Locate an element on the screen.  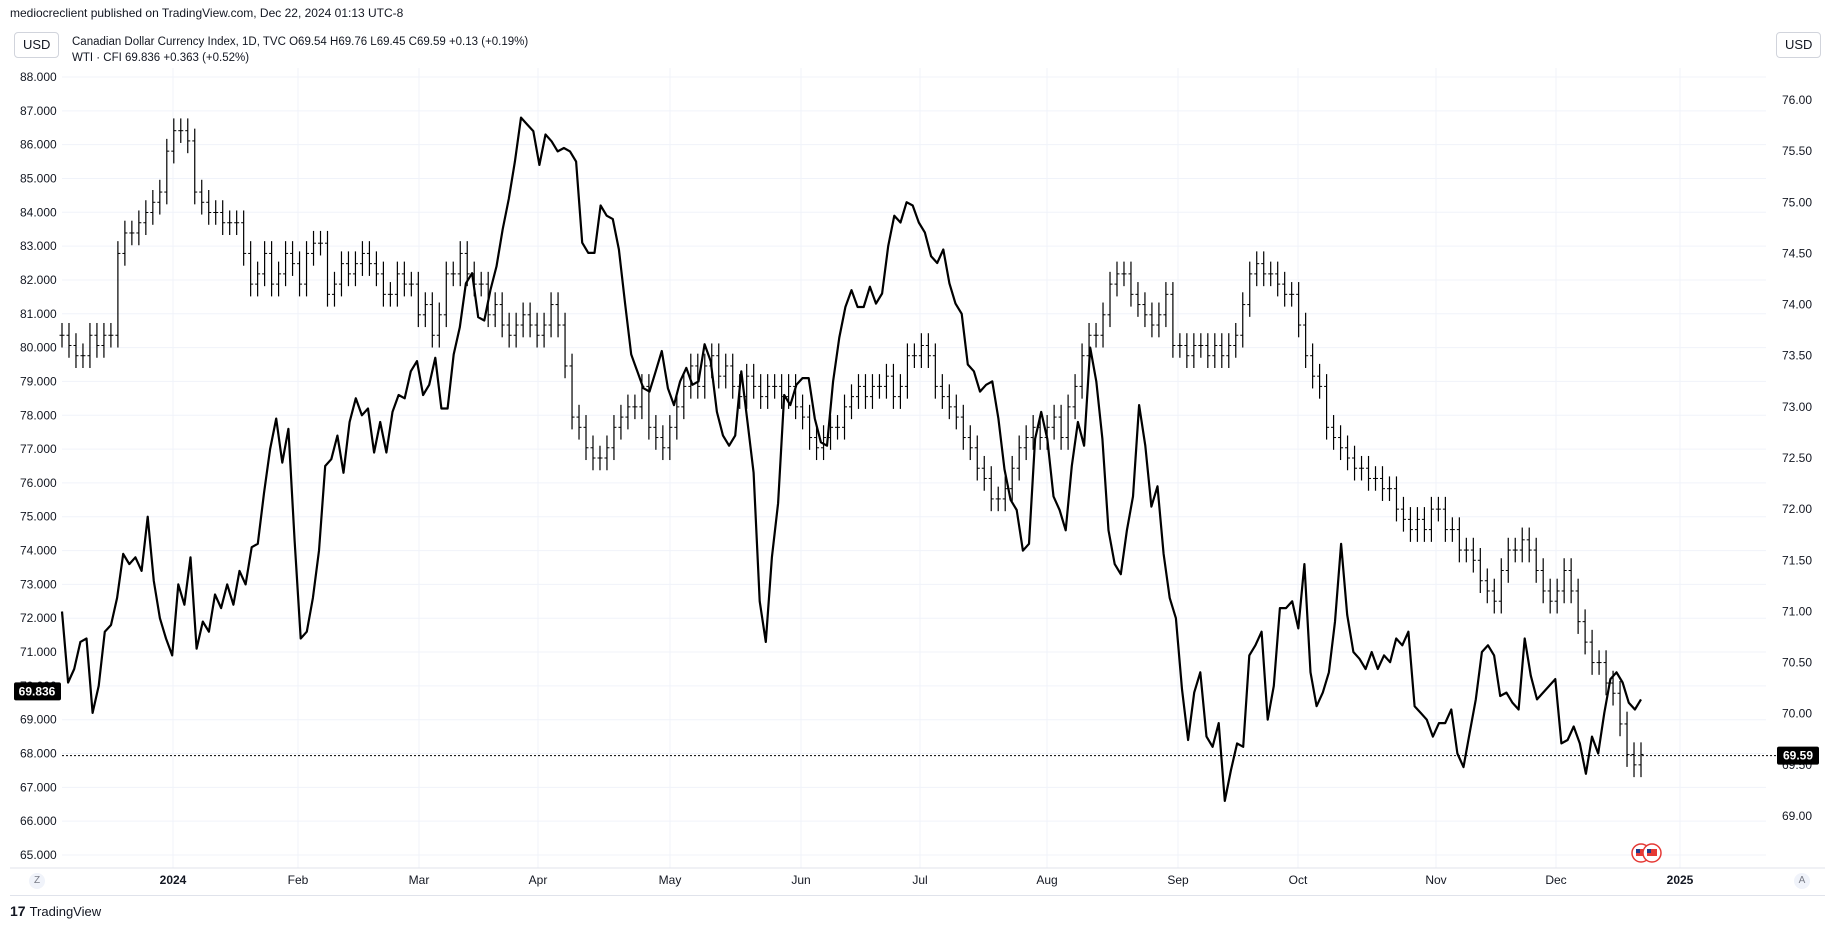
right-last-price-label: 69.59 is located at coordinates (1798, 756).